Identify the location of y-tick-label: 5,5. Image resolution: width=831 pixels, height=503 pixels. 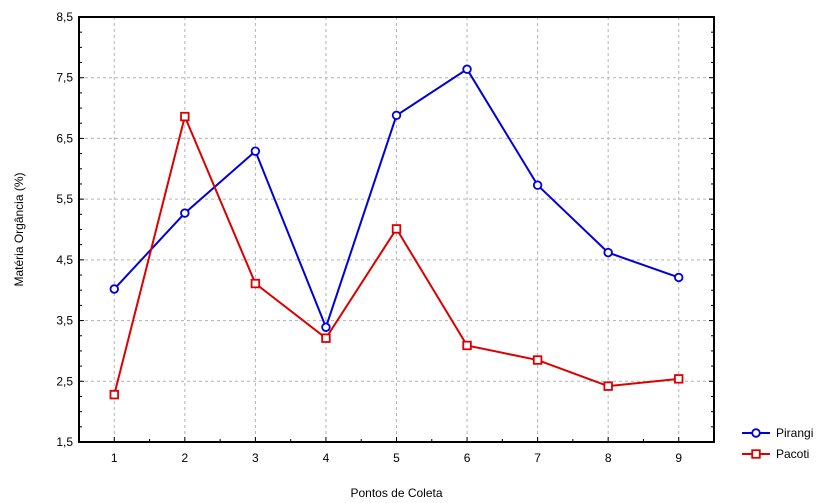
(64, 199).